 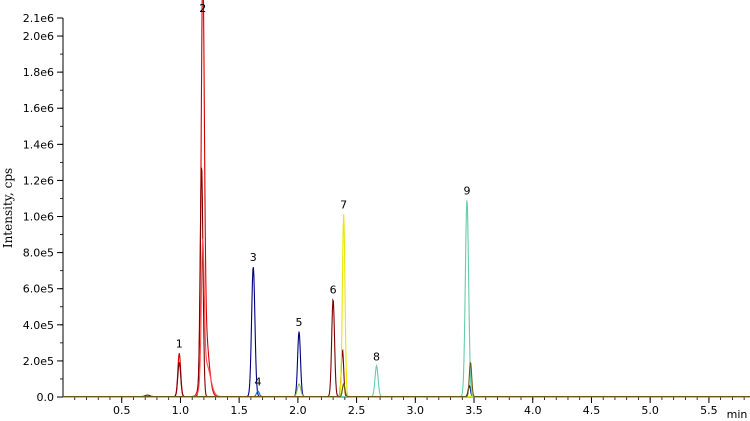 What do you see at coordinates (376, 356) in the screenshot?
I see `peak-label-8: 8` at bounding box center [376, 356].